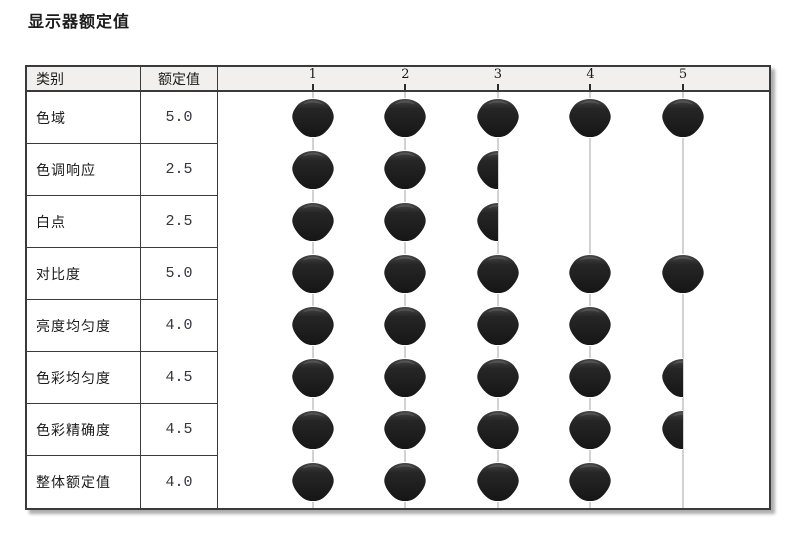 The width and height of the screenshot is (796, 538). What do you see at coordinates (683, 74) in the screenshot?
I see `scale-label-5: 5` at bounding box center [683, 74].